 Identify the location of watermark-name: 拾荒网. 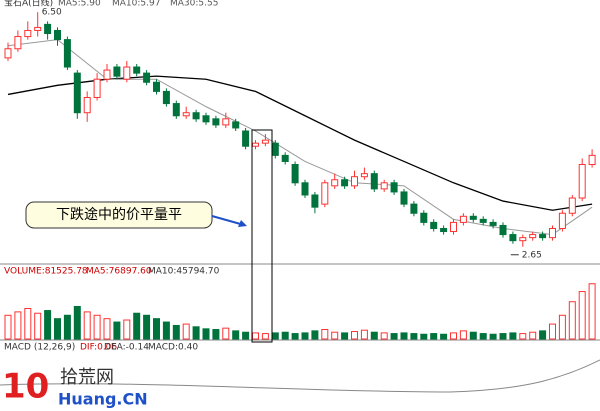
(87, 377).